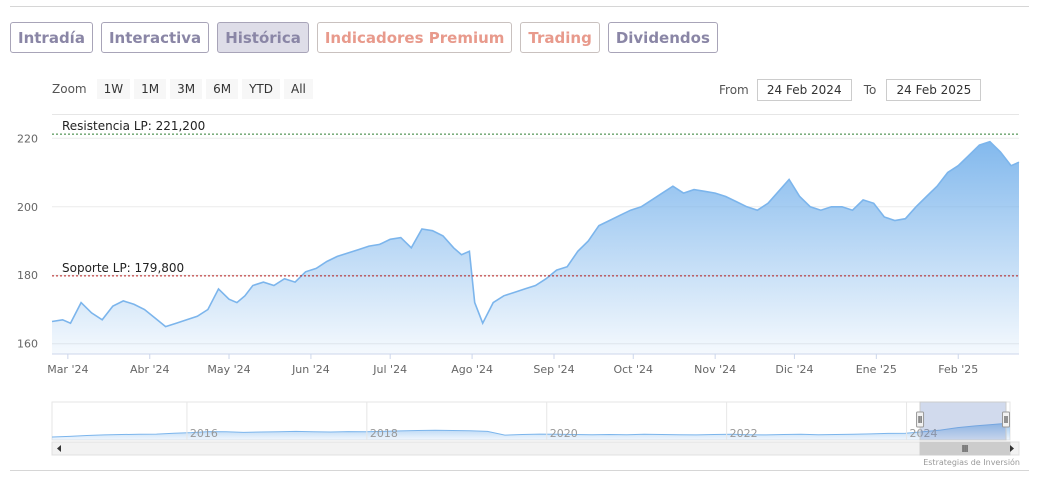 Image resolution: width=1037 pixels, height=479 pixels. What do you see at coordinates (715, 369) in the screenshot?
I see `x-tick-label: Nov '24` at bounding box center [715, 369].